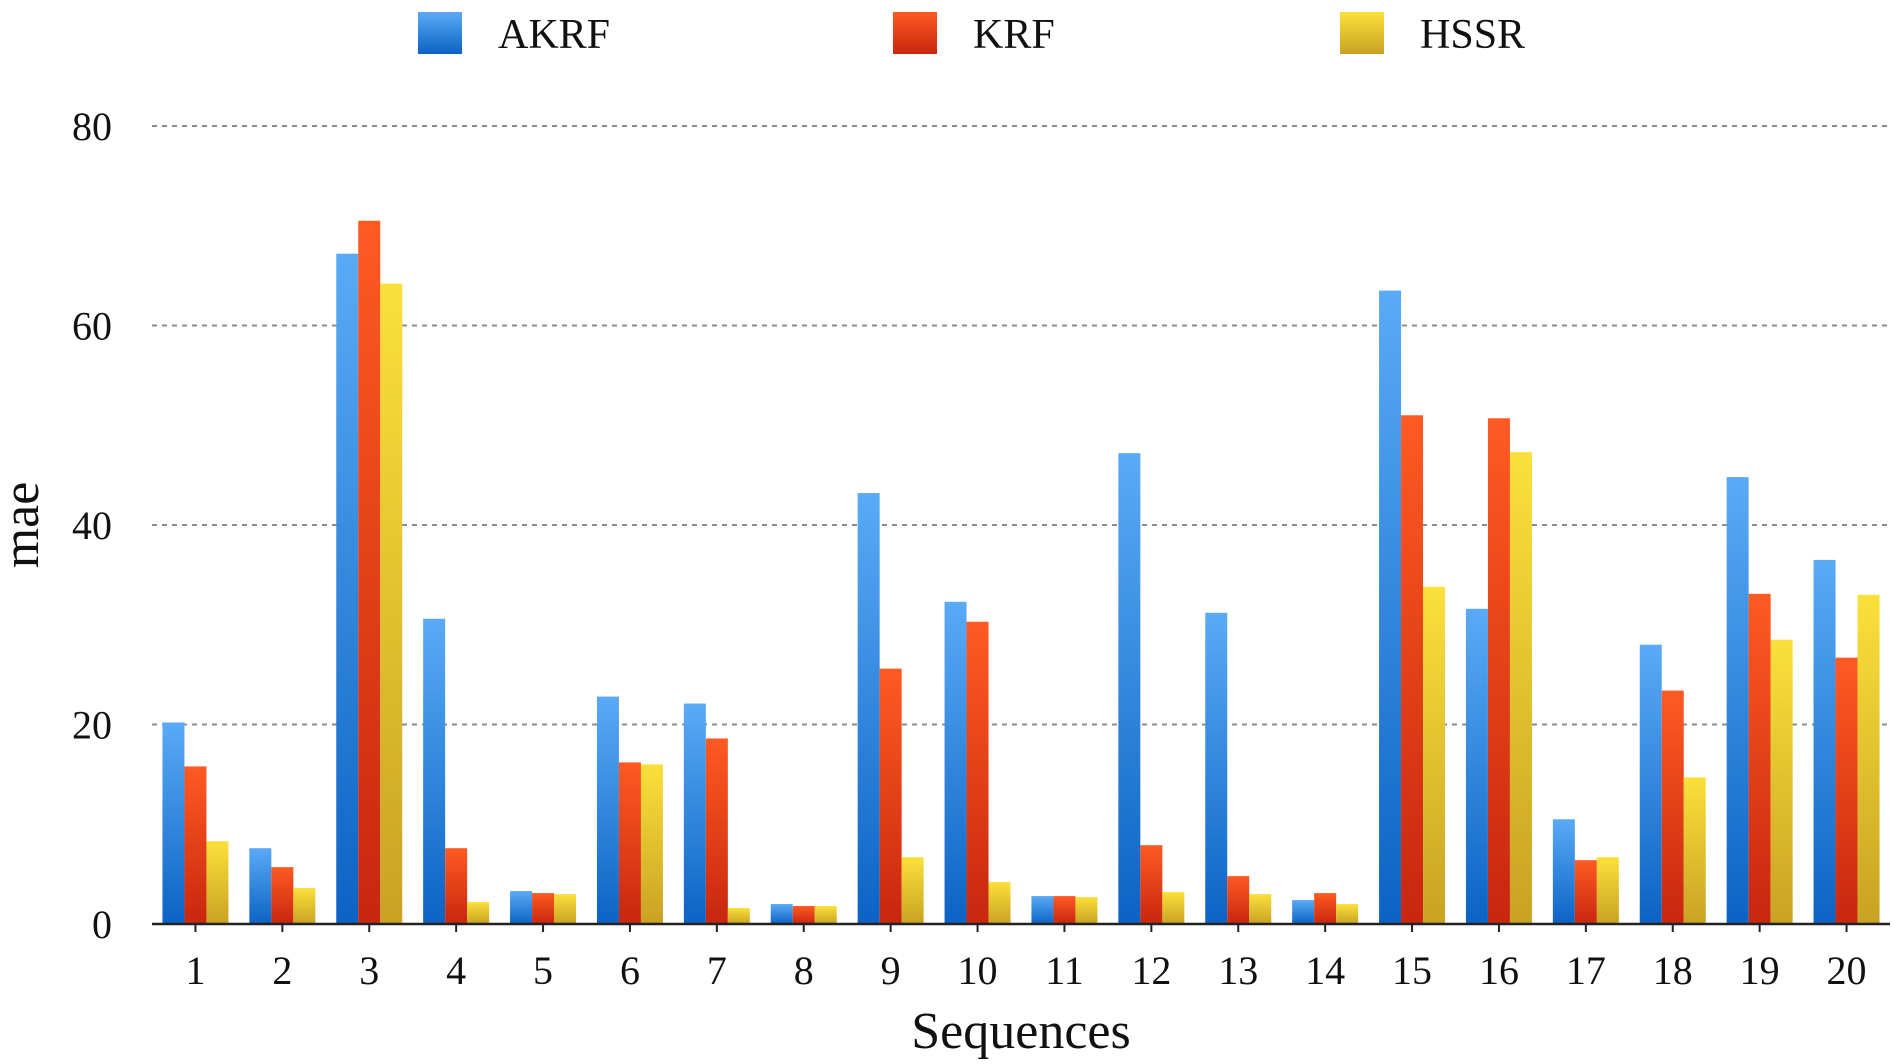 Image resolution: width=1896 pixels, height=1064 pixels. What do you see at coordinates (1064, 970) in the screenshot?
I see `x-tick-label: 11` at bounding box center [1064, 970].